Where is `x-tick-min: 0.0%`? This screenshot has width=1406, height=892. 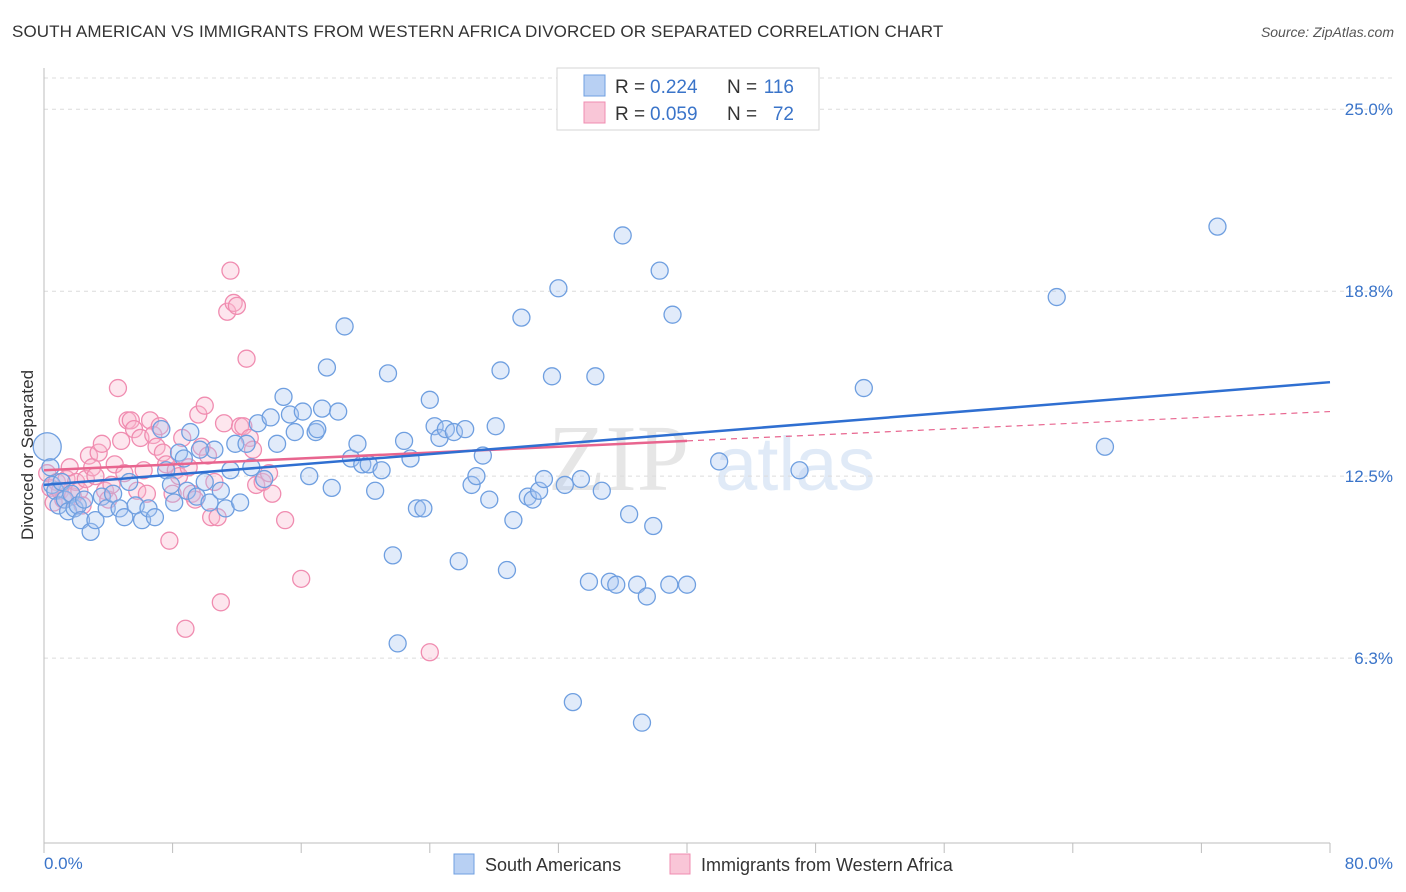
x-tick-min: 0.0% is located at coordinates (63, 863).